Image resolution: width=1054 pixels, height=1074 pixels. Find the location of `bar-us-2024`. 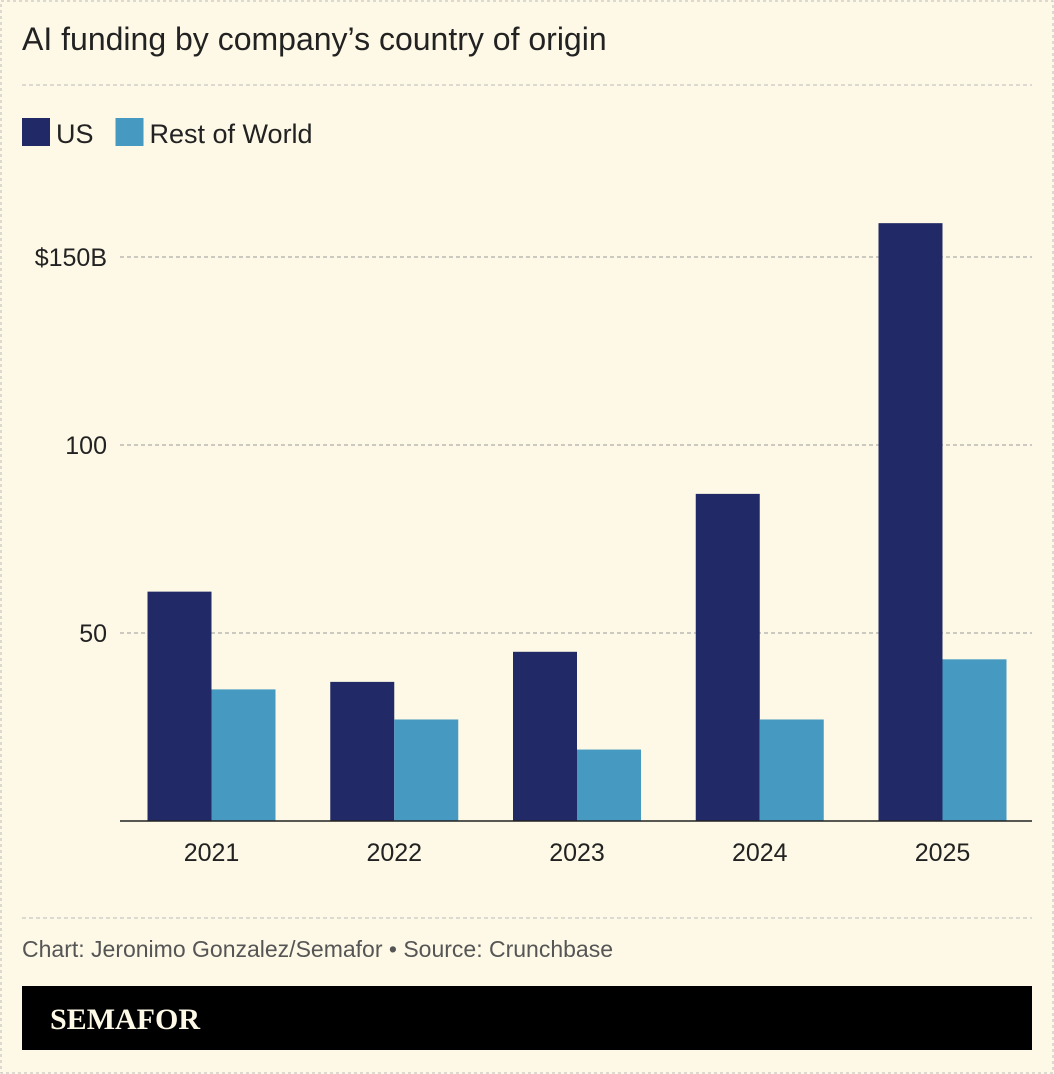

bar-us-2024 is located at coordinates (727, 657).